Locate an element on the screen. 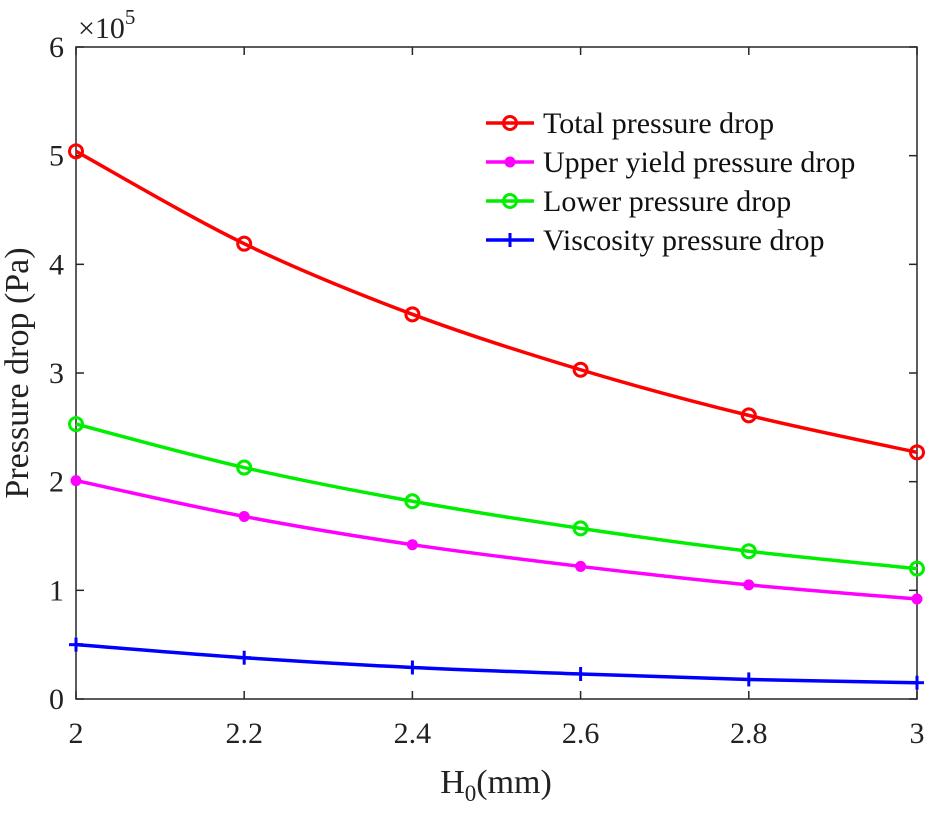 Image resolution: width=925 pixels, height=813 pixels. y-tick-label: 3 is located at coordinates (56, 373).